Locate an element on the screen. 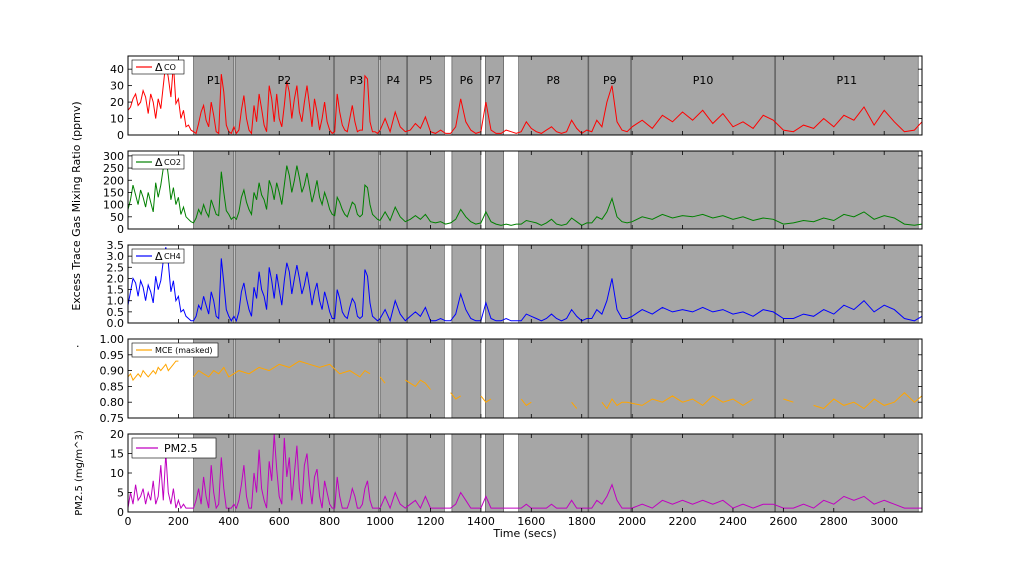  y-tick-label-ch4: 2.5 is located at coordinates (116, 267).